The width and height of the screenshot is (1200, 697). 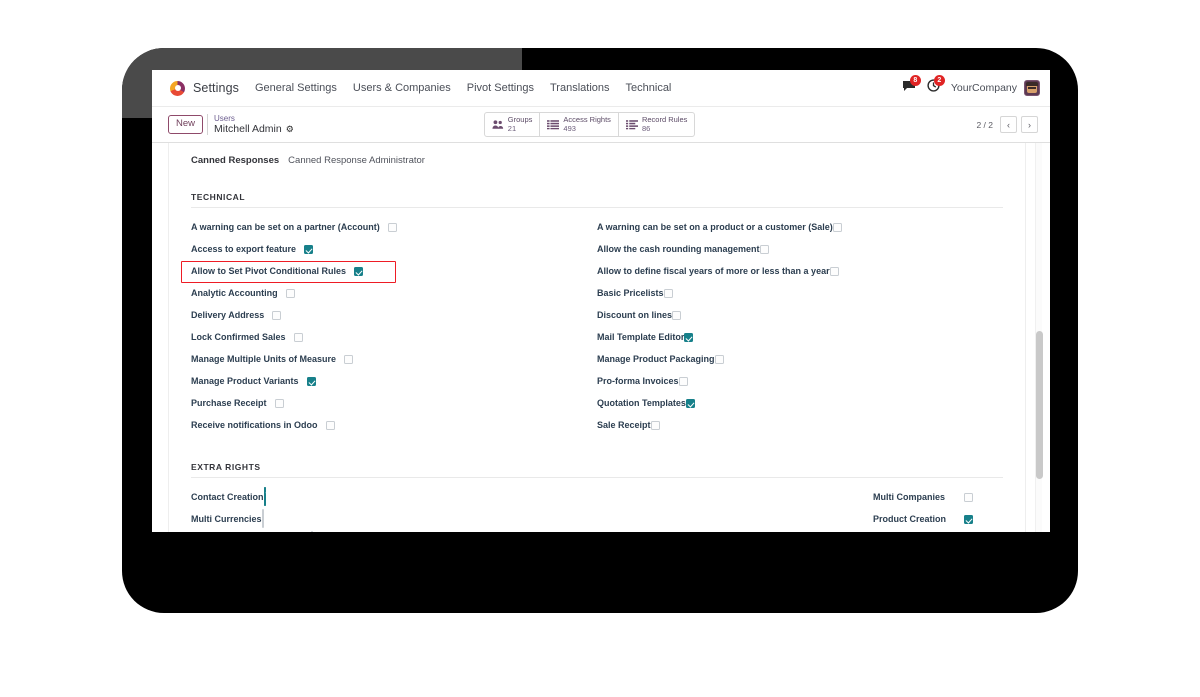 I want to click on checkbox-allow-to-define-fiscal-years-of-more-or-less-than-a-year, so click(x=834, y=271).